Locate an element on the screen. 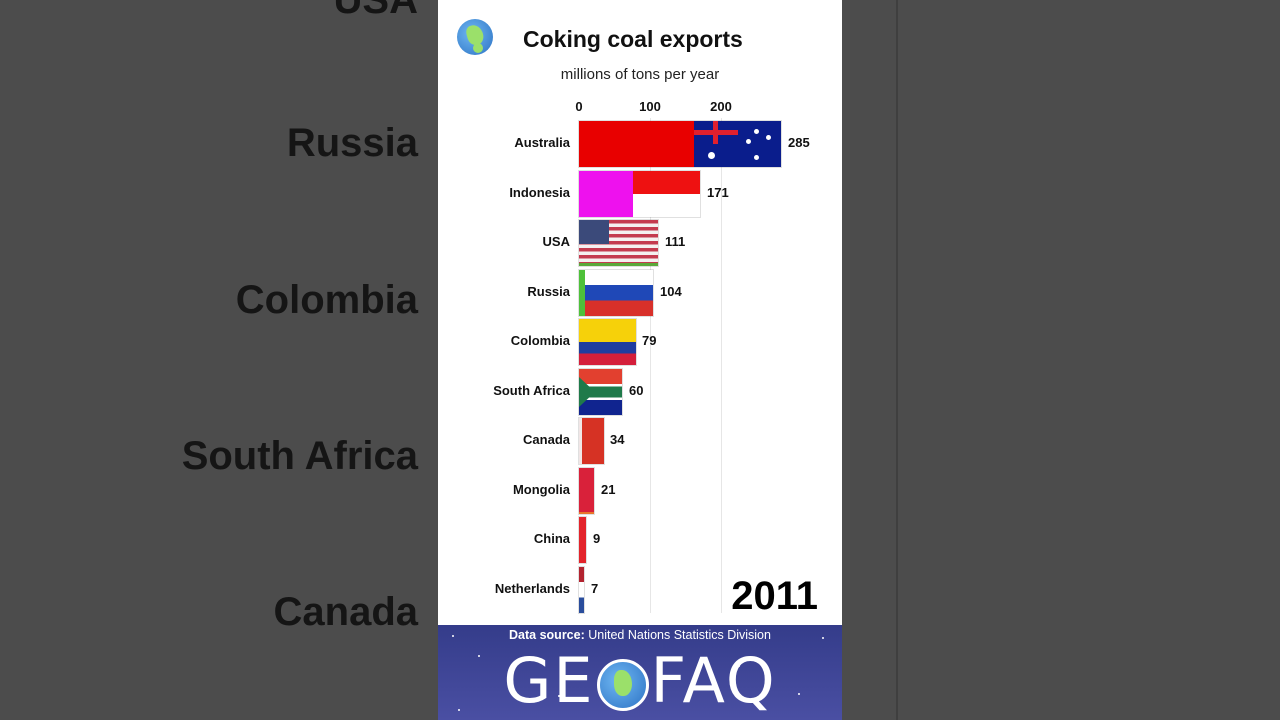  chart-subtitle: millions of tons per year is located at coordinates (640, 74).